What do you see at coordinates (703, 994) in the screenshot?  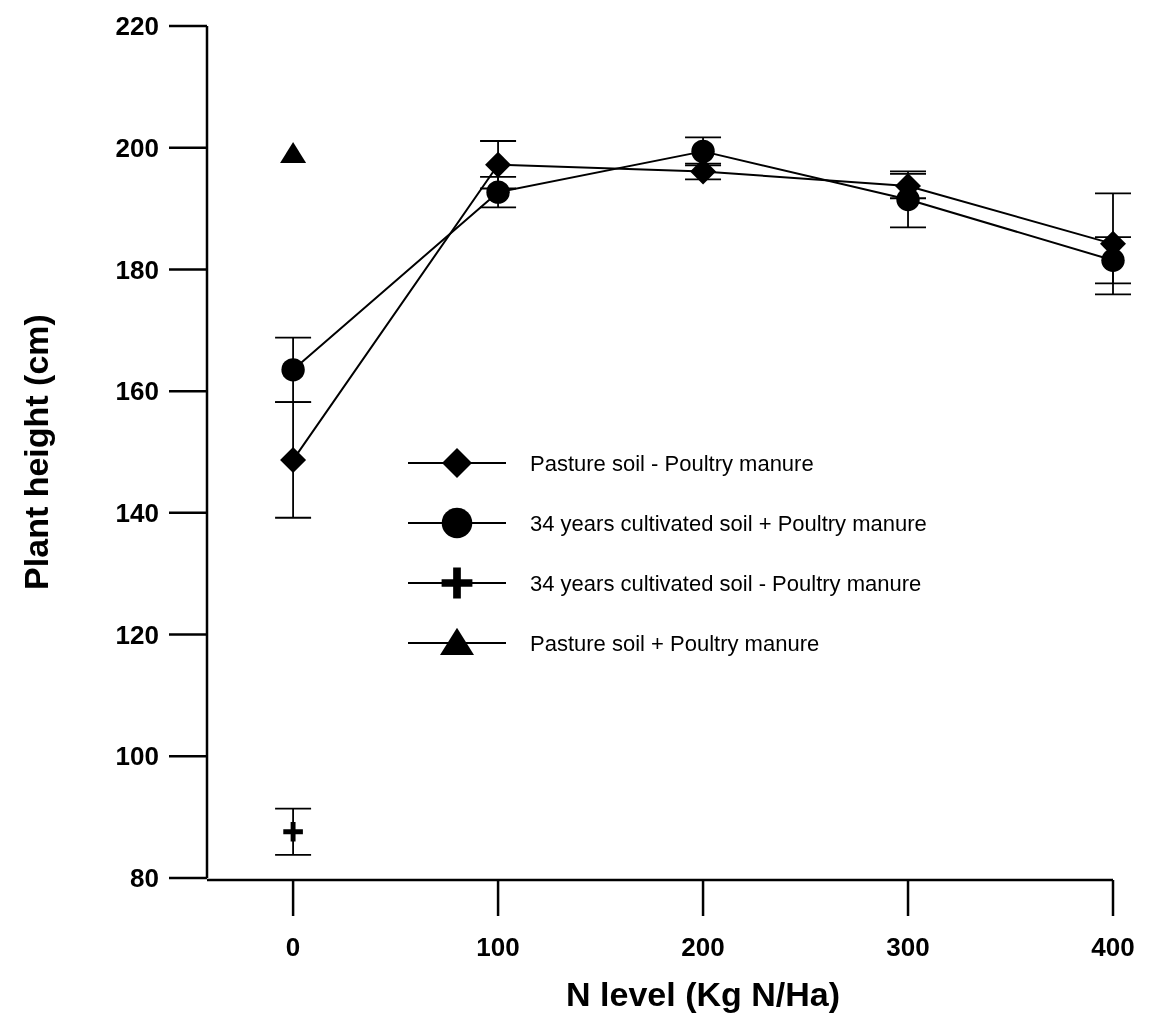 I see `x-axis-title: N level (Kg N/Ha)` at bounding box center [703, 994].